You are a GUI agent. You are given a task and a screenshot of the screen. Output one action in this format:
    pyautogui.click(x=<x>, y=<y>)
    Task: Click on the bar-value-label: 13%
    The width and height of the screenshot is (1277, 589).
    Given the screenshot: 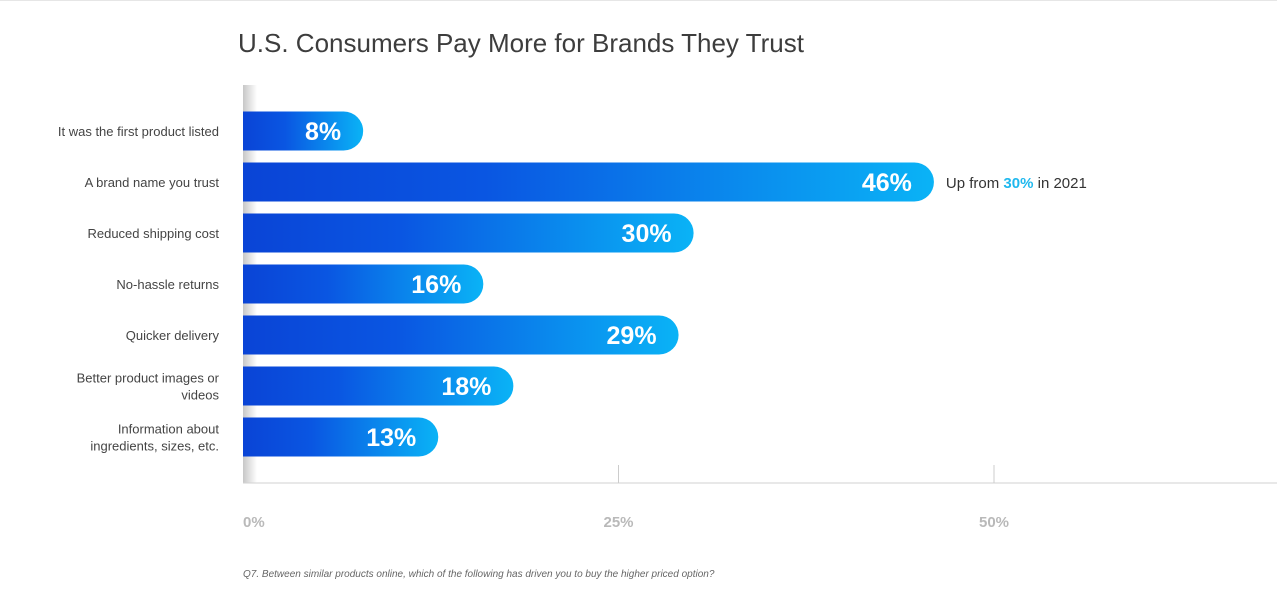 What is the action you would take?
    pyautogui.click(x=391, y=438)
    